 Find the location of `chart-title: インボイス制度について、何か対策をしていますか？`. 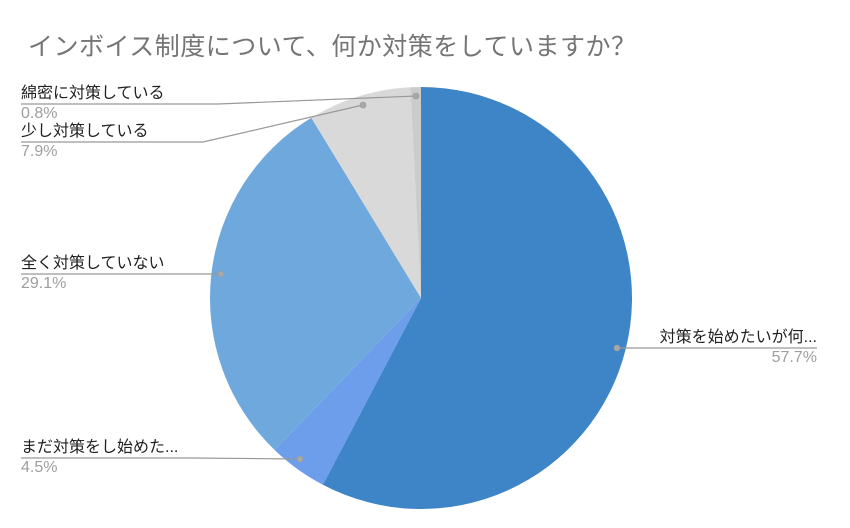

chart-title: インボイス制度について、何か対策をしていますか？ is located at coordinates (332, 47).